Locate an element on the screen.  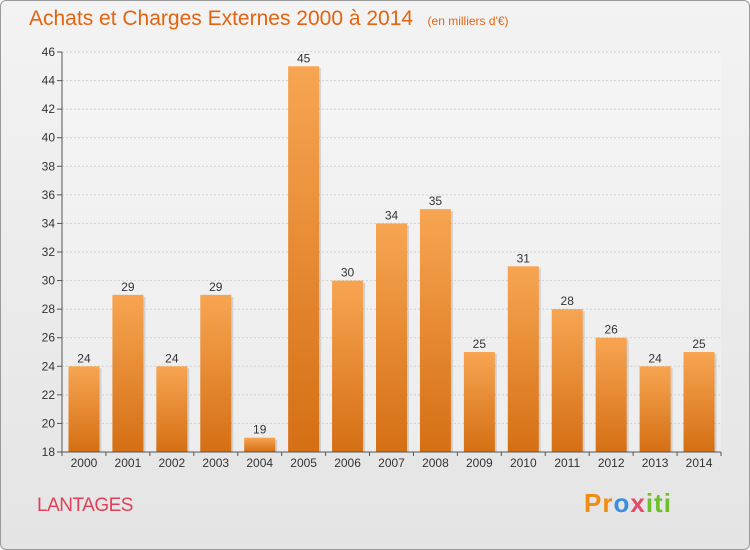
commune-name: LANTAGES is located at coordinates (85, 505).